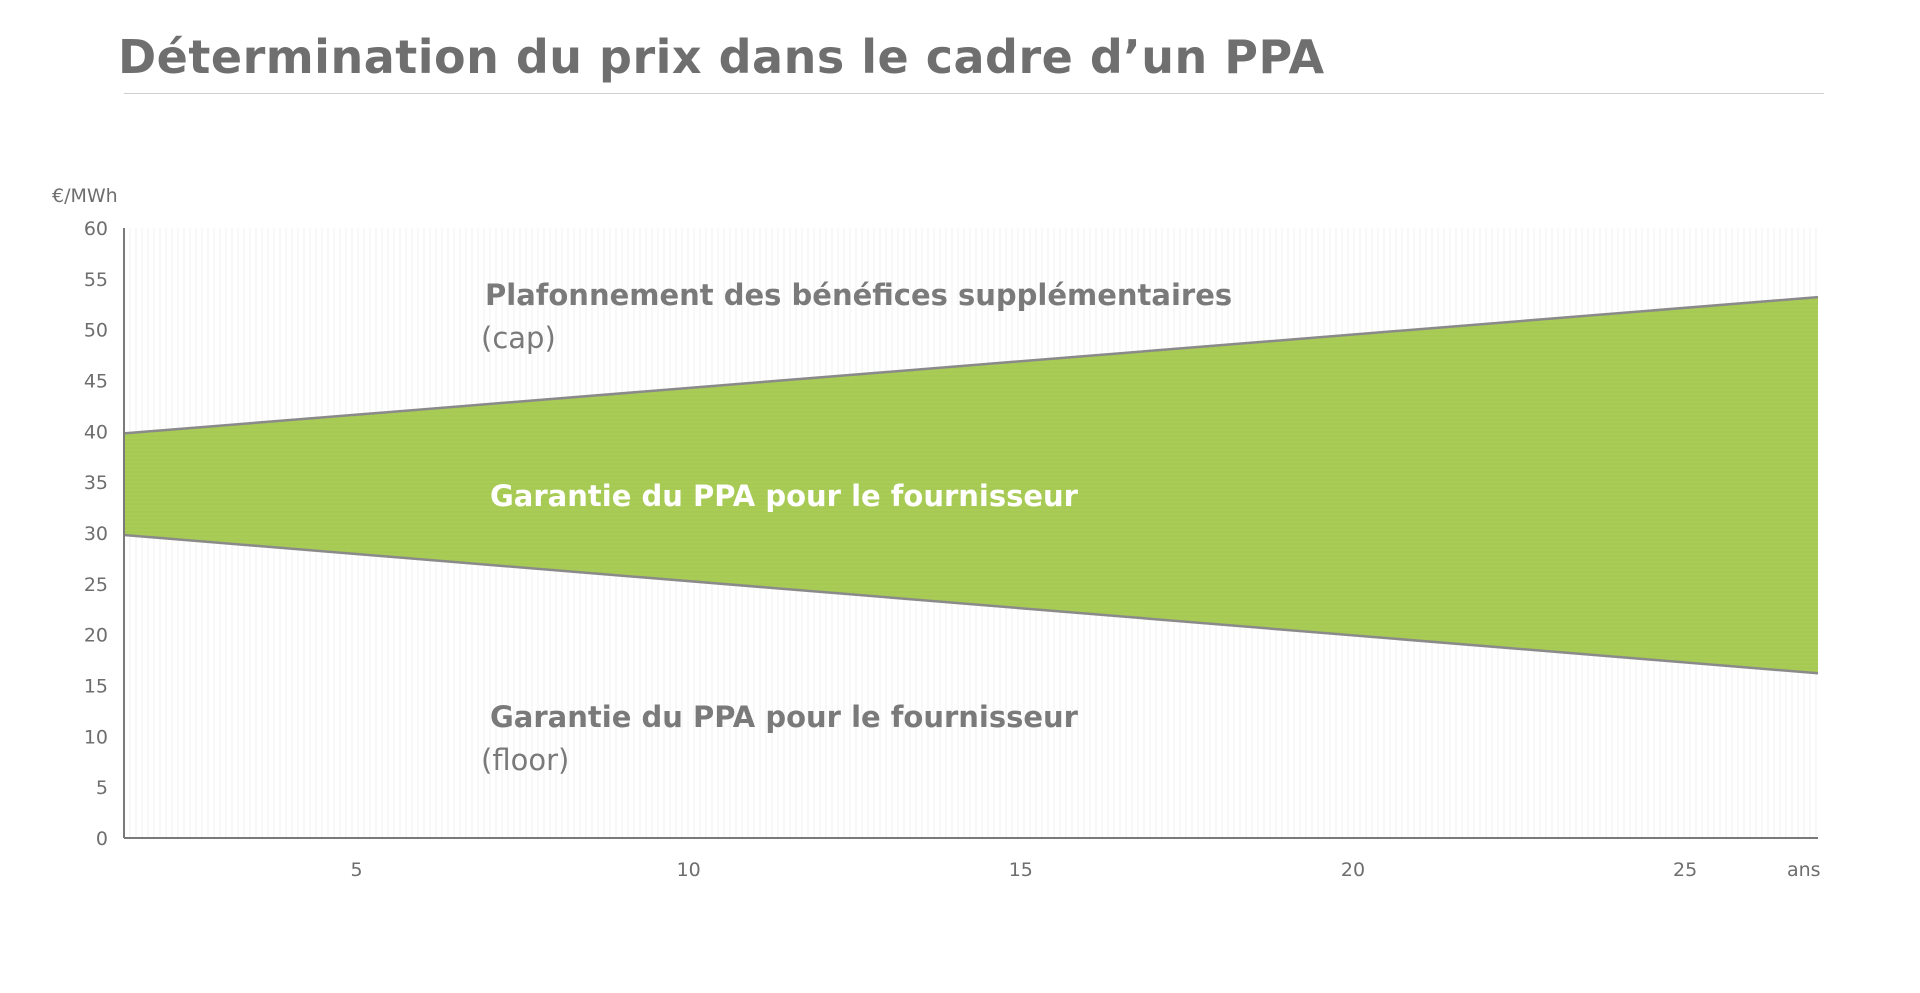 This screenshot has height=993, width=1920. Describe the element at coordinates (784, 496) in the screenshot. I see `band-annotation: Garantie du PPA pour le fournisseur` at that location.